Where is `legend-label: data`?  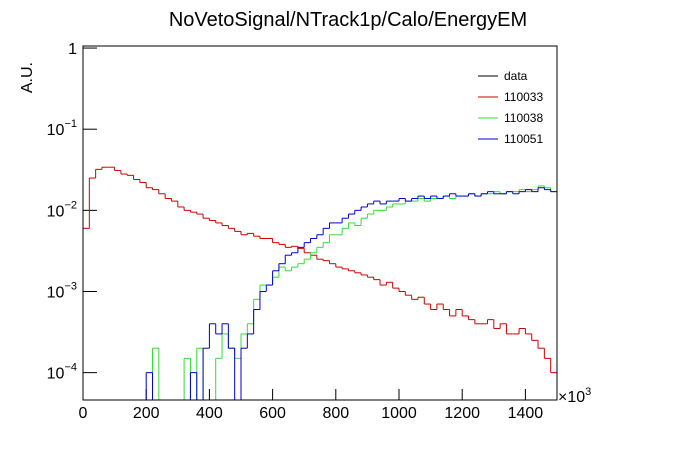 legend-label: data is located at coordinates (516, 76).